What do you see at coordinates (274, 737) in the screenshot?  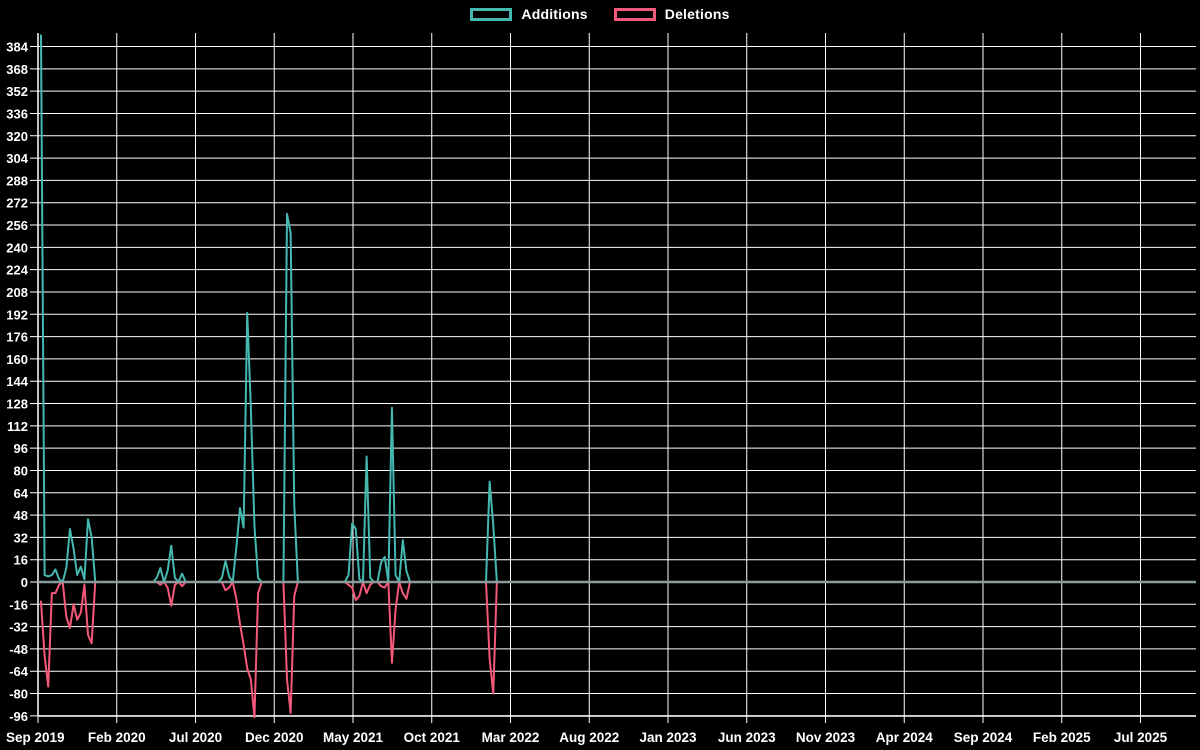 I see `x-tick-label: Dec 2020` at bounding box center [274, 737].